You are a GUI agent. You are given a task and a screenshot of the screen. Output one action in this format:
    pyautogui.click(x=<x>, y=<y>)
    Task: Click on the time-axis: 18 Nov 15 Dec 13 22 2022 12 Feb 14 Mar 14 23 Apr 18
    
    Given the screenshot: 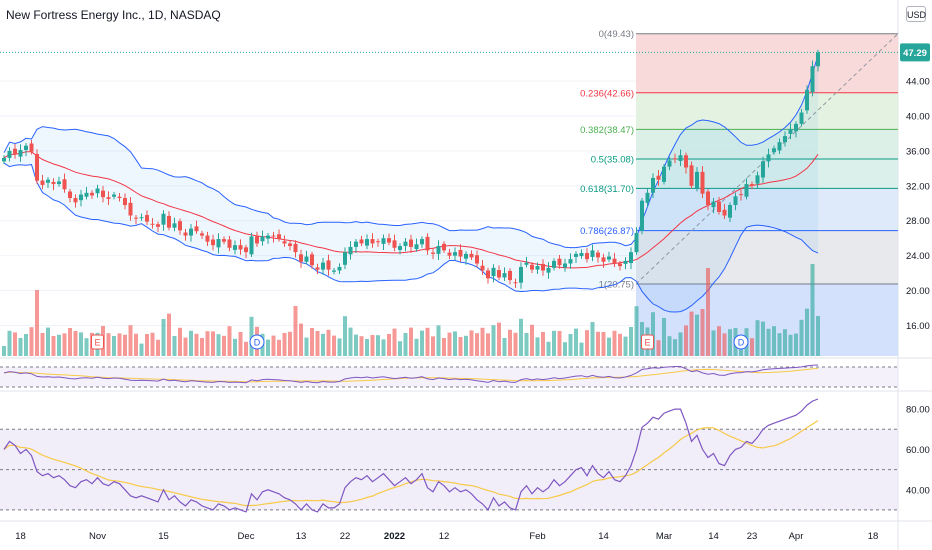 What is the action you would take?
    pyautogui.click(x=446, y=536)
    